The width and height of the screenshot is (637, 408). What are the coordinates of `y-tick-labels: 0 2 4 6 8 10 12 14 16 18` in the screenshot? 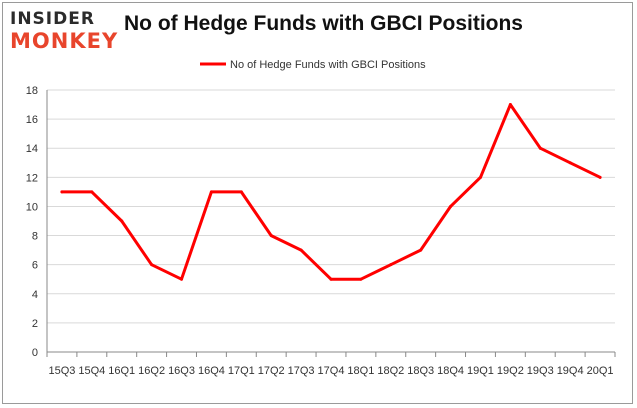 It's located at (32, 222).